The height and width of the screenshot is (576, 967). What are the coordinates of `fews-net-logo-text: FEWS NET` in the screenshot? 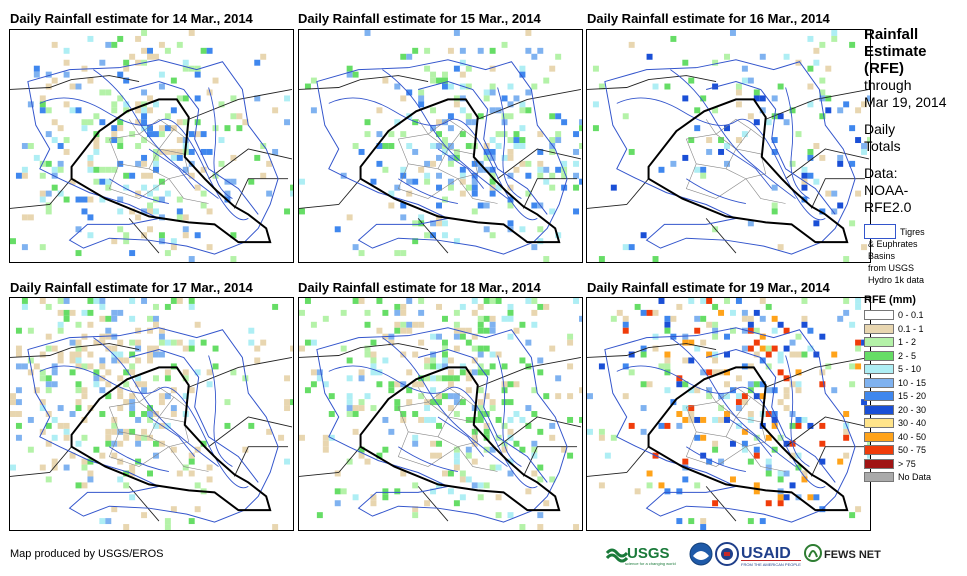 It's located at (852, 555).